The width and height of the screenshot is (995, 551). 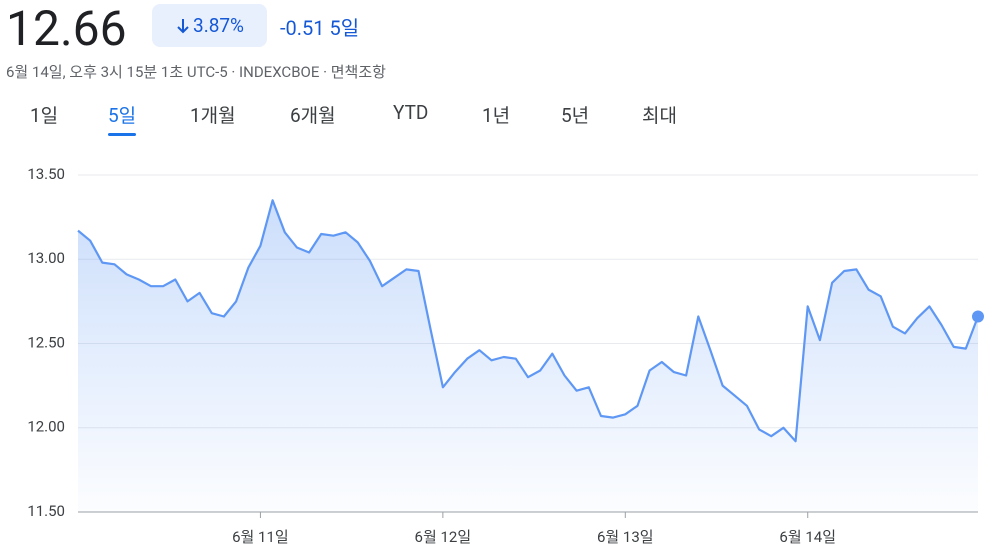 What do you see at coordinates (183, 25) in the screenshot?
I see `down-arrow-icon` at bounding box center [183, 25].